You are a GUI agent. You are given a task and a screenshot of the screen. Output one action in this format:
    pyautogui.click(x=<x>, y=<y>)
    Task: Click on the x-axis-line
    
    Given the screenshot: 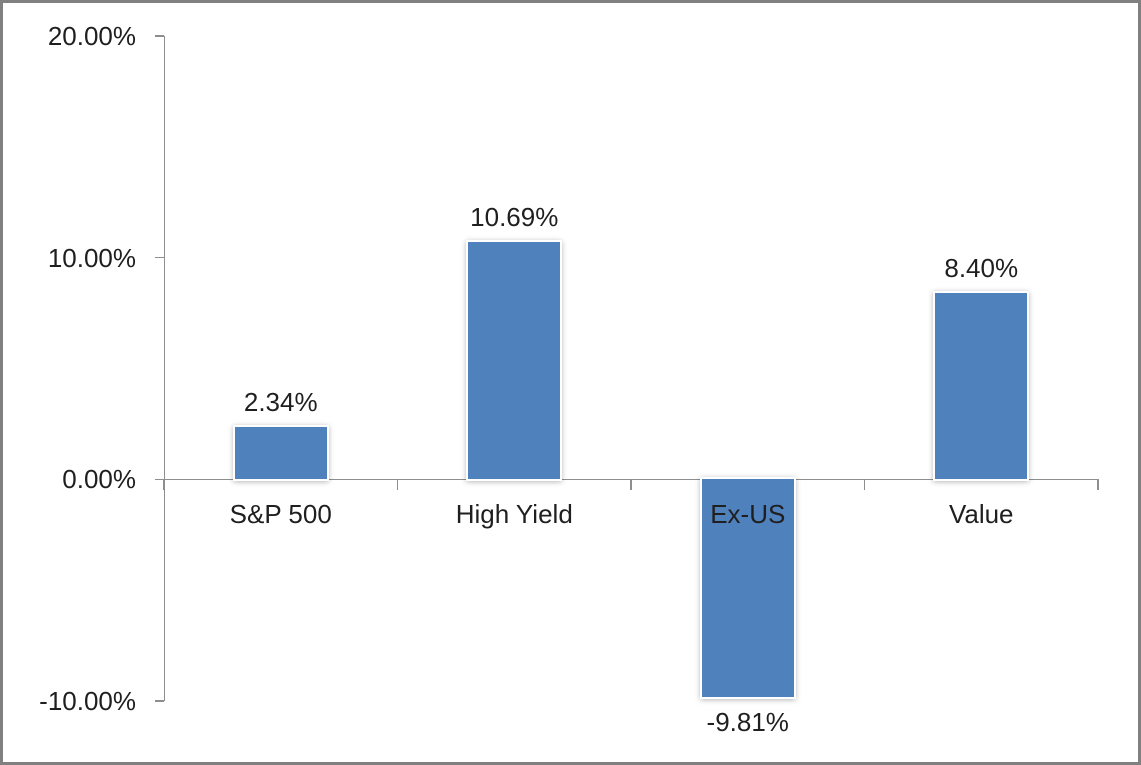 What is the action you would take?
    pyautogui.click(x=631, y=479)
    